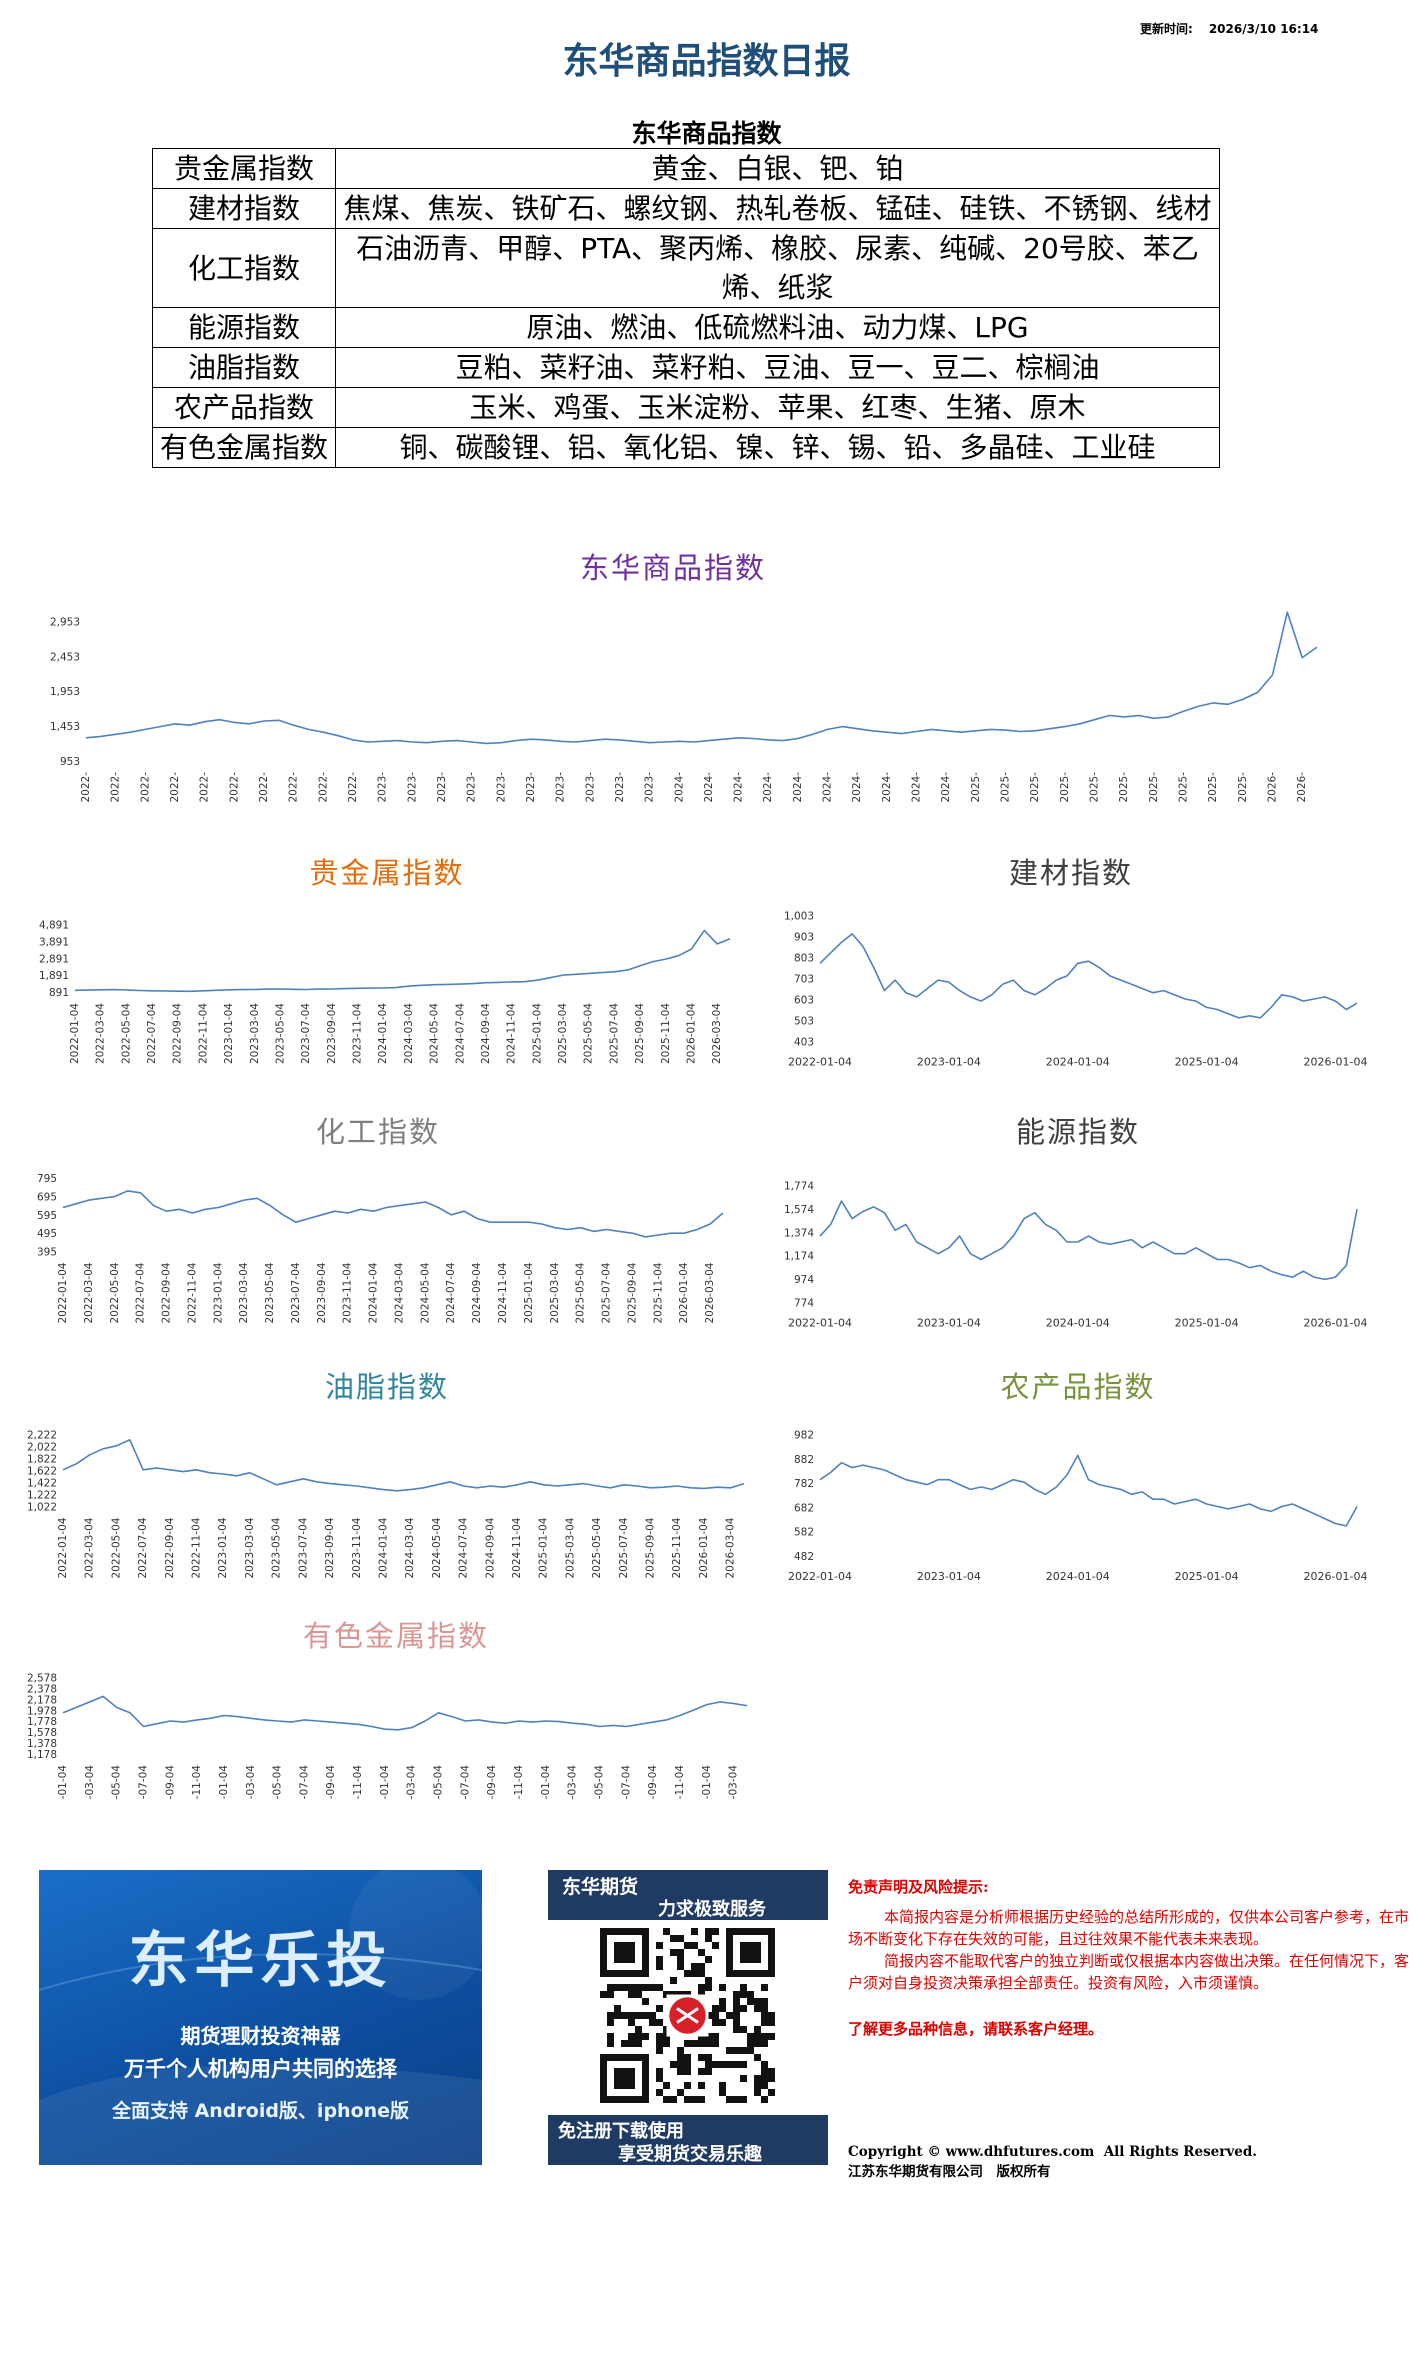 The height and width of the screenshot is (2353, 1413). Describe the element at coordinates (1166, 29) in the screenshot. I see `update-label: 更新时间:` at that location.